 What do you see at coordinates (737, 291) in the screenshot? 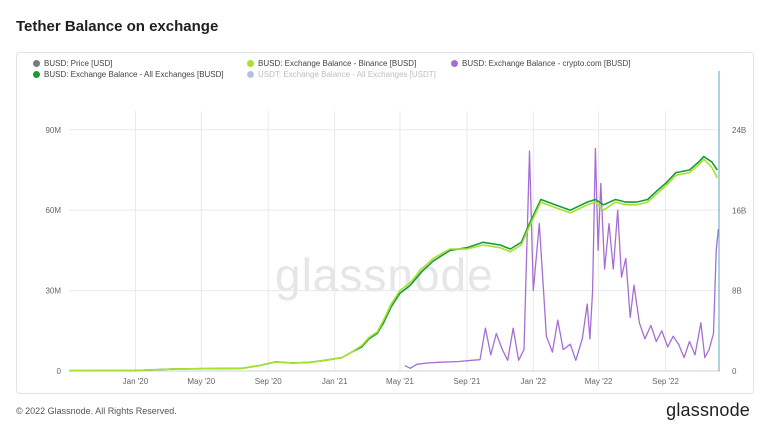
I see `y-right-tick-label: 8B` at bounding box center [737, 291].